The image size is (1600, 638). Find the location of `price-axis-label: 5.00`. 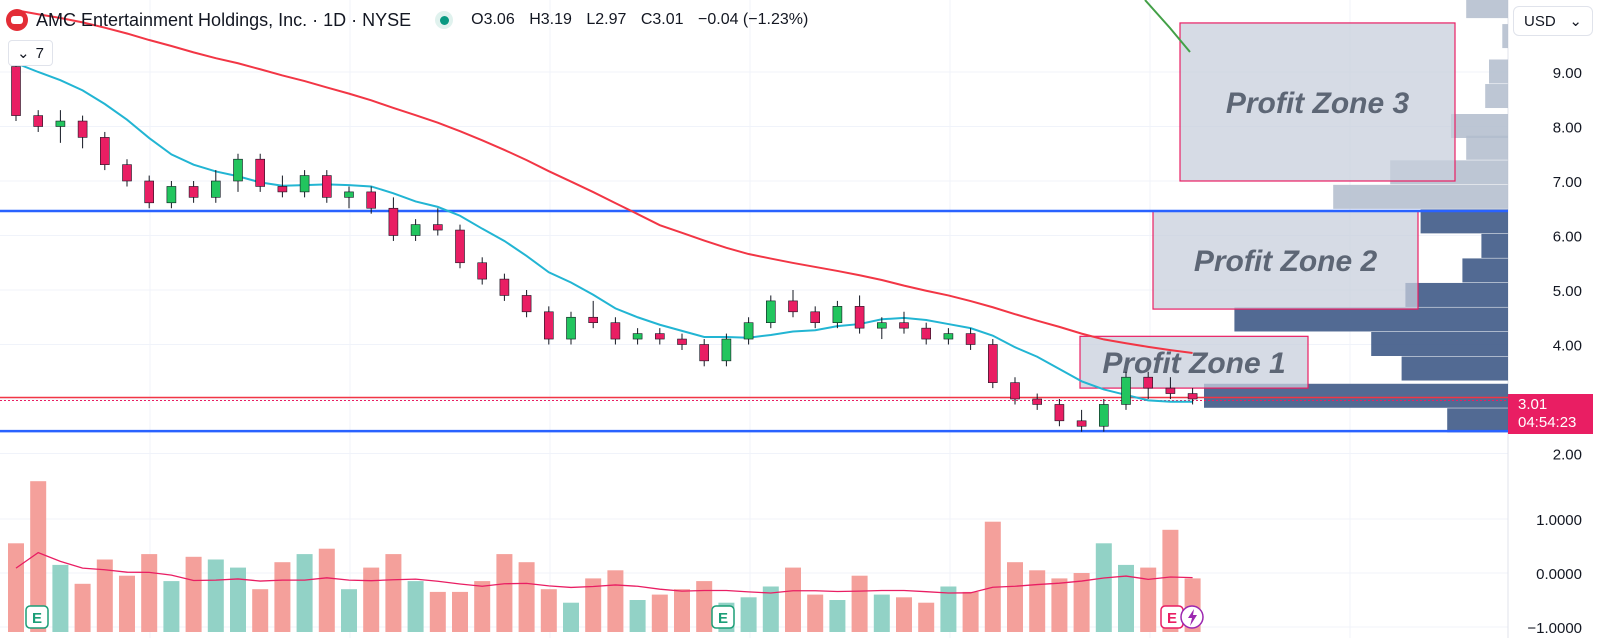

price-axis-label: 5.00 is located at coordinates (1567, 291).